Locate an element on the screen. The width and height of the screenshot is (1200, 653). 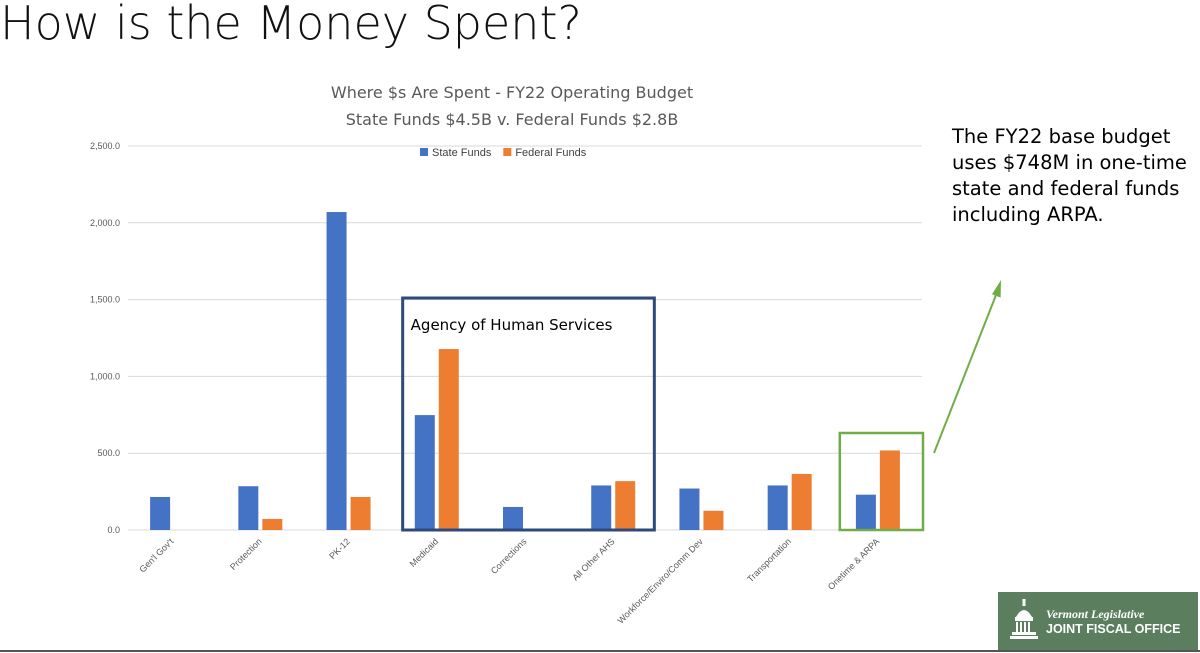
arpa-highlight-box is located at coordinates (881, 481).